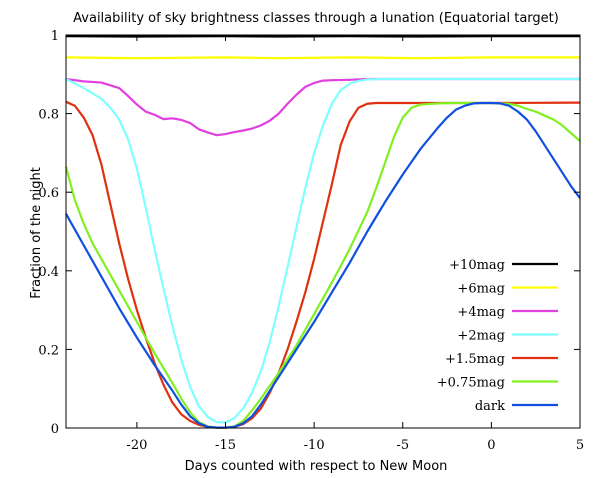 The width and height of the screenshot is (613, 478). Describe the element at coordinates (490, 406) in the screenshot. I see `legend-label: dark` at that location.